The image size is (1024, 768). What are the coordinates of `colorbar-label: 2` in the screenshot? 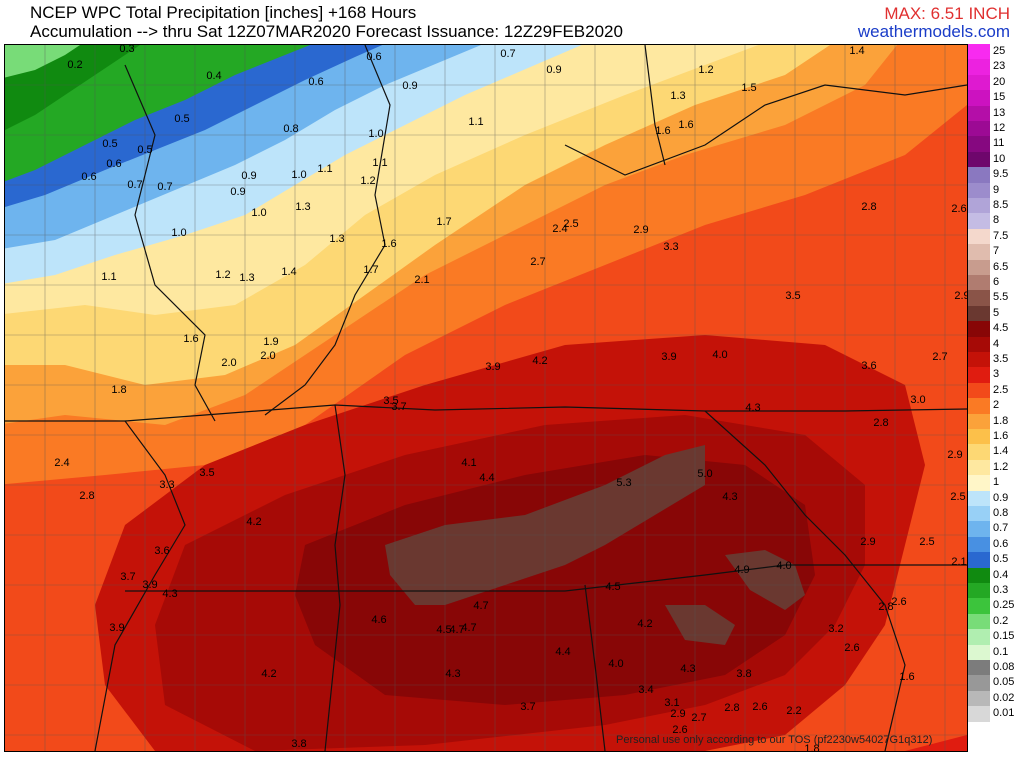 It's located at (996, 405).